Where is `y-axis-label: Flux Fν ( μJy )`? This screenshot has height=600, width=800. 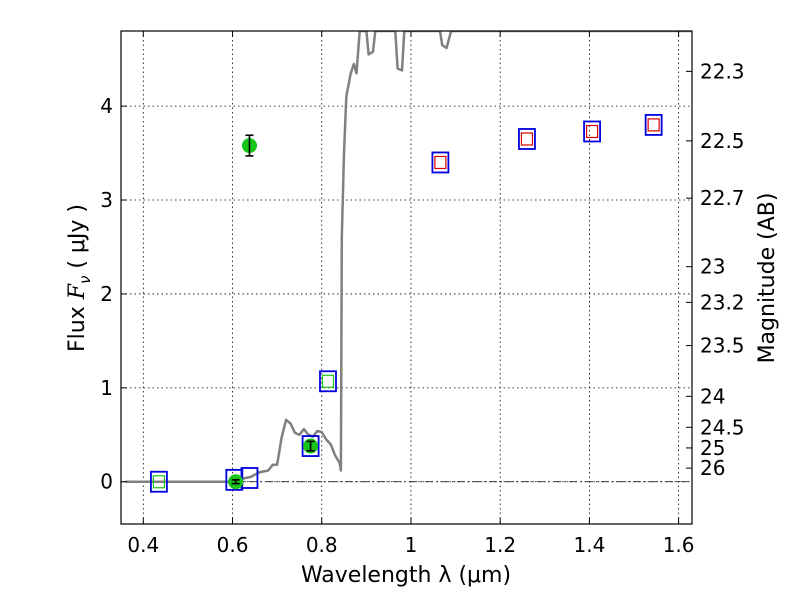 y-axis-label: Flux Fν ( μJy ) is located at coordinates (79, 278).